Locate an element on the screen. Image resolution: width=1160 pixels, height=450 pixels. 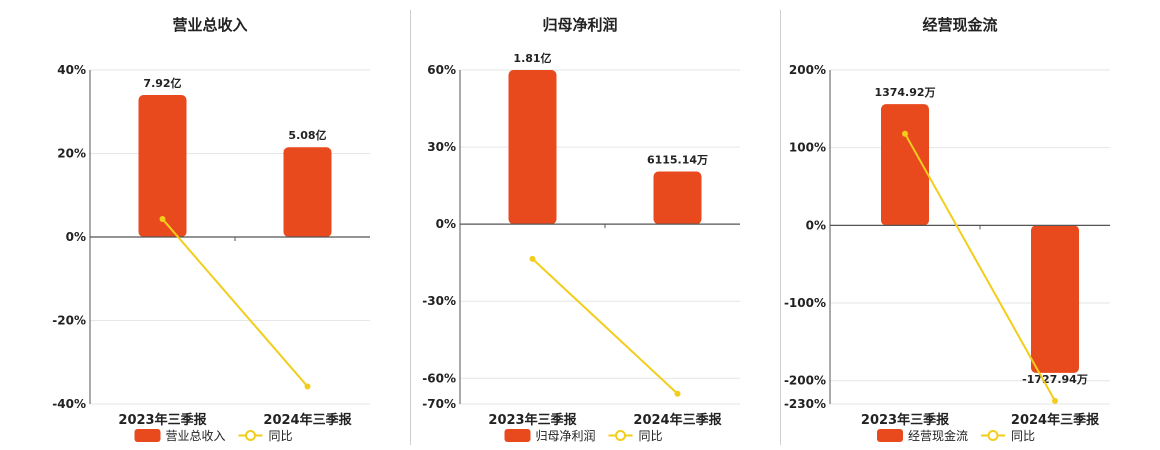
y-tick-label: 200% is located at coordinates (807, 70).